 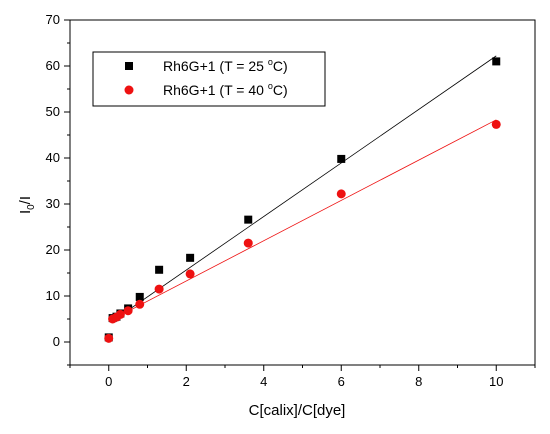 I want to click on x-tick-label: 2, so click(x=186, y=381).